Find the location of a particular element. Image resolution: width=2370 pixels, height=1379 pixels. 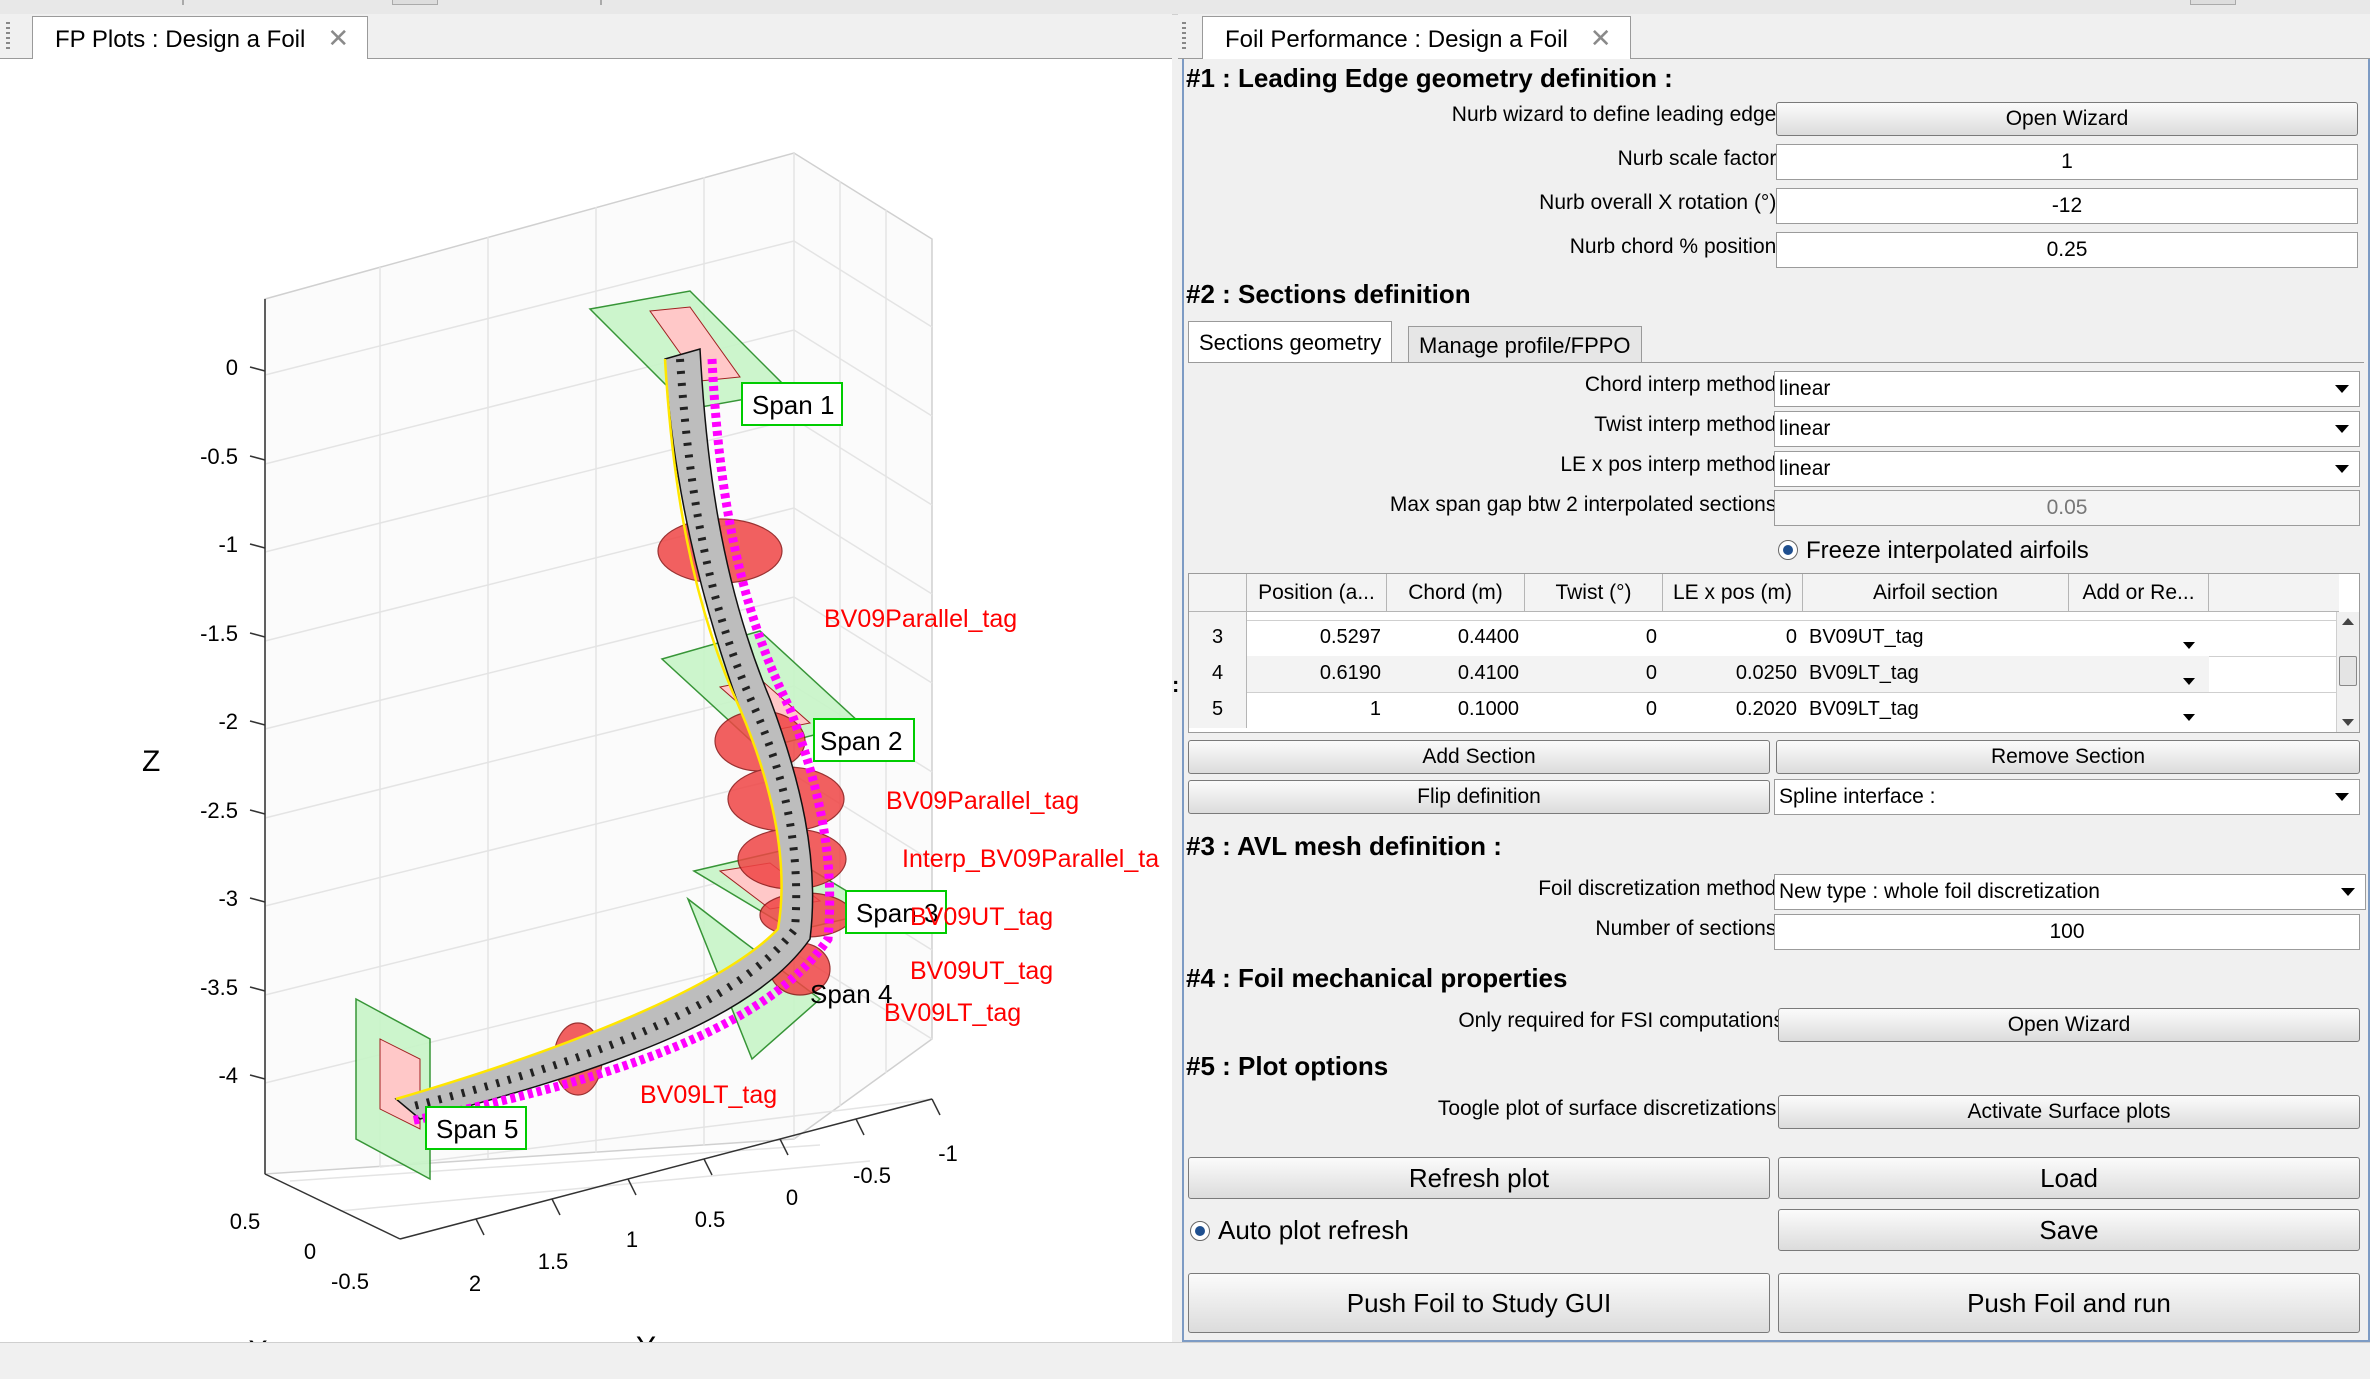

refresh-plot-button: Refresh plot is located at coordinates (1479, 1178).